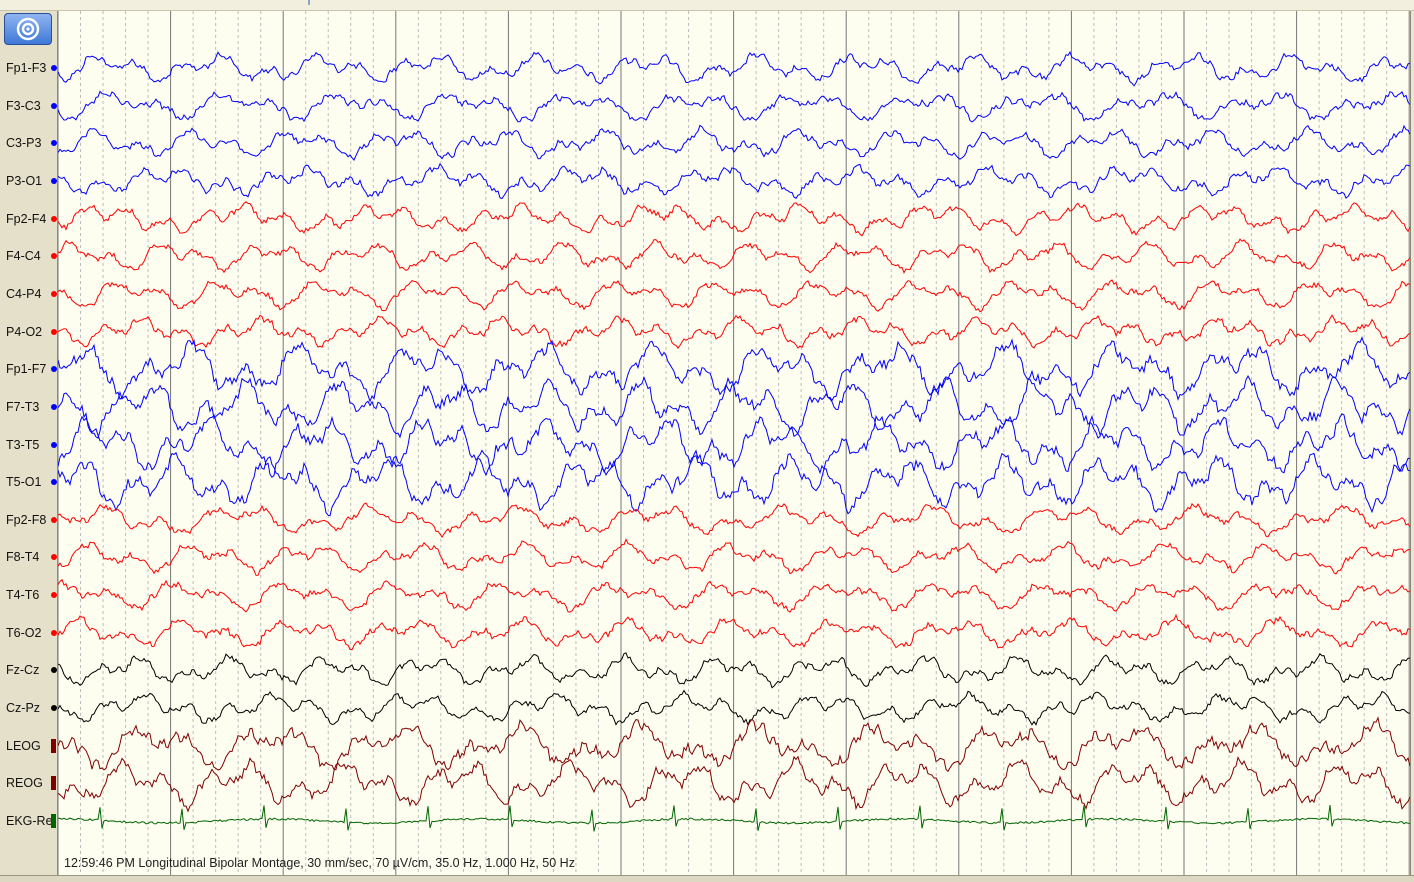 The height and width of the screenshot is (882, 1414). I want to click on channel-label: T5-O1, so click(24, 482).